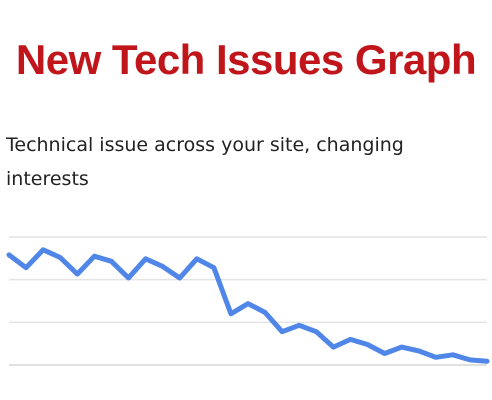  Describe the element at coordinates (246, 59) in the screenshot. I see `page-title: New Tech Issues Graph` at that location.